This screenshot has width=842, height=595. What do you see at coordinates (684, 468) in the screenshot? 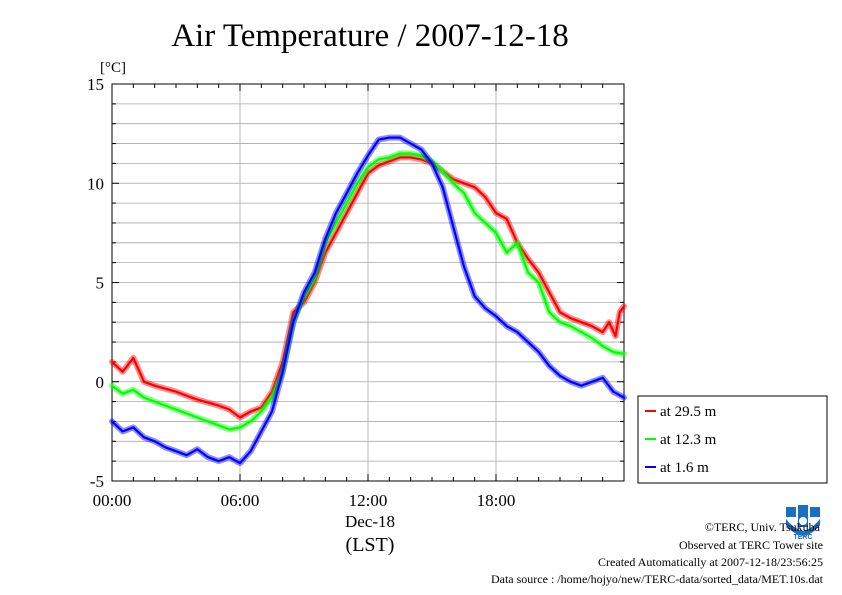
I see `legend-label-2: at 1.6 m` at bounding box center [684, 468].